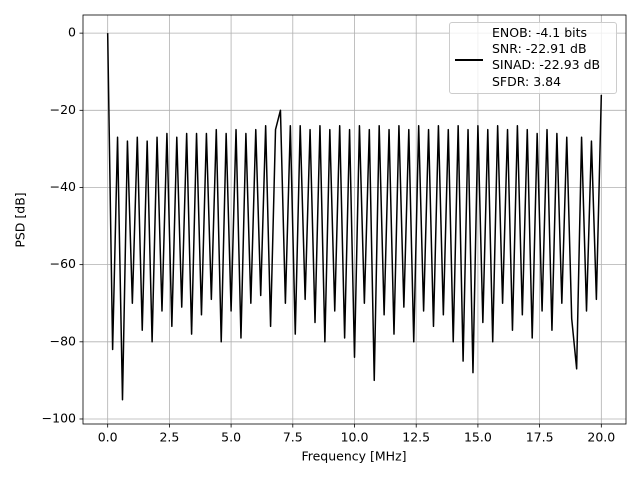  Describe the element at coordinates (63, 109) in the screenshot. I see `y-tick-label: −20` at that location.